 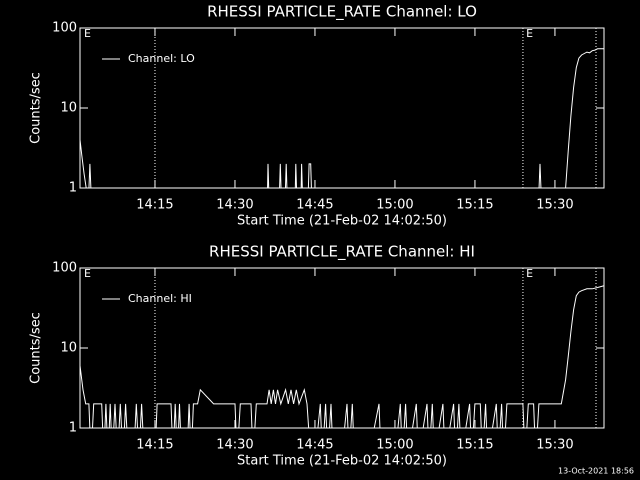 I want to click on legend-label: Channel: LO, so click(x=161, y=58).